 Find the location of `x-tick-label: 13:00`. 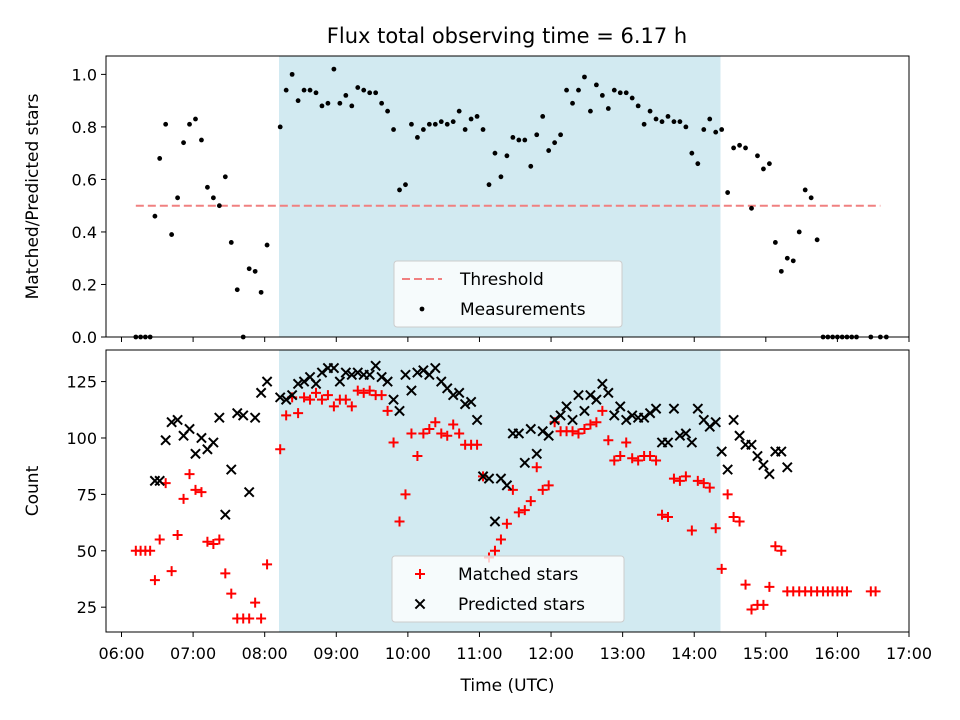

x-tick-label: 13:00 is located at coordinates (623, 653).